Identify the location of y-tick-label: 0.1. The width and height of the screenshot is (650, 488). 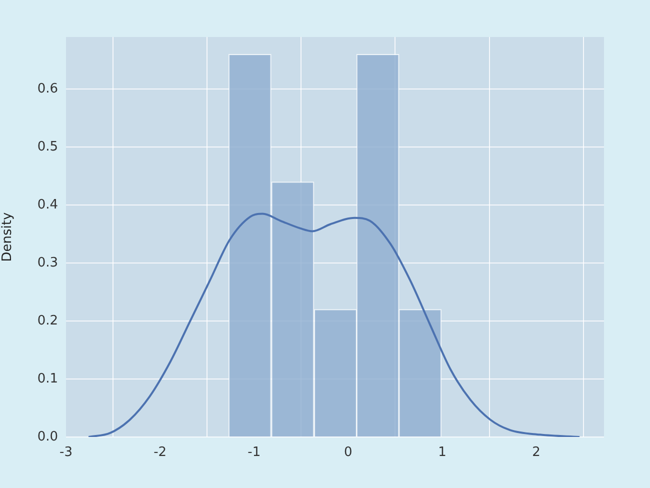
(47, 378).